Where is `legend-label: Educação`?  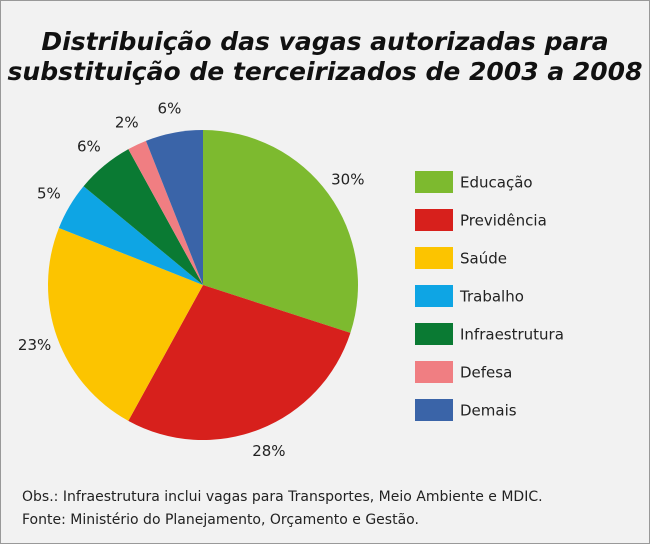 legend-label: Educação is located at coordinates (496, 183).